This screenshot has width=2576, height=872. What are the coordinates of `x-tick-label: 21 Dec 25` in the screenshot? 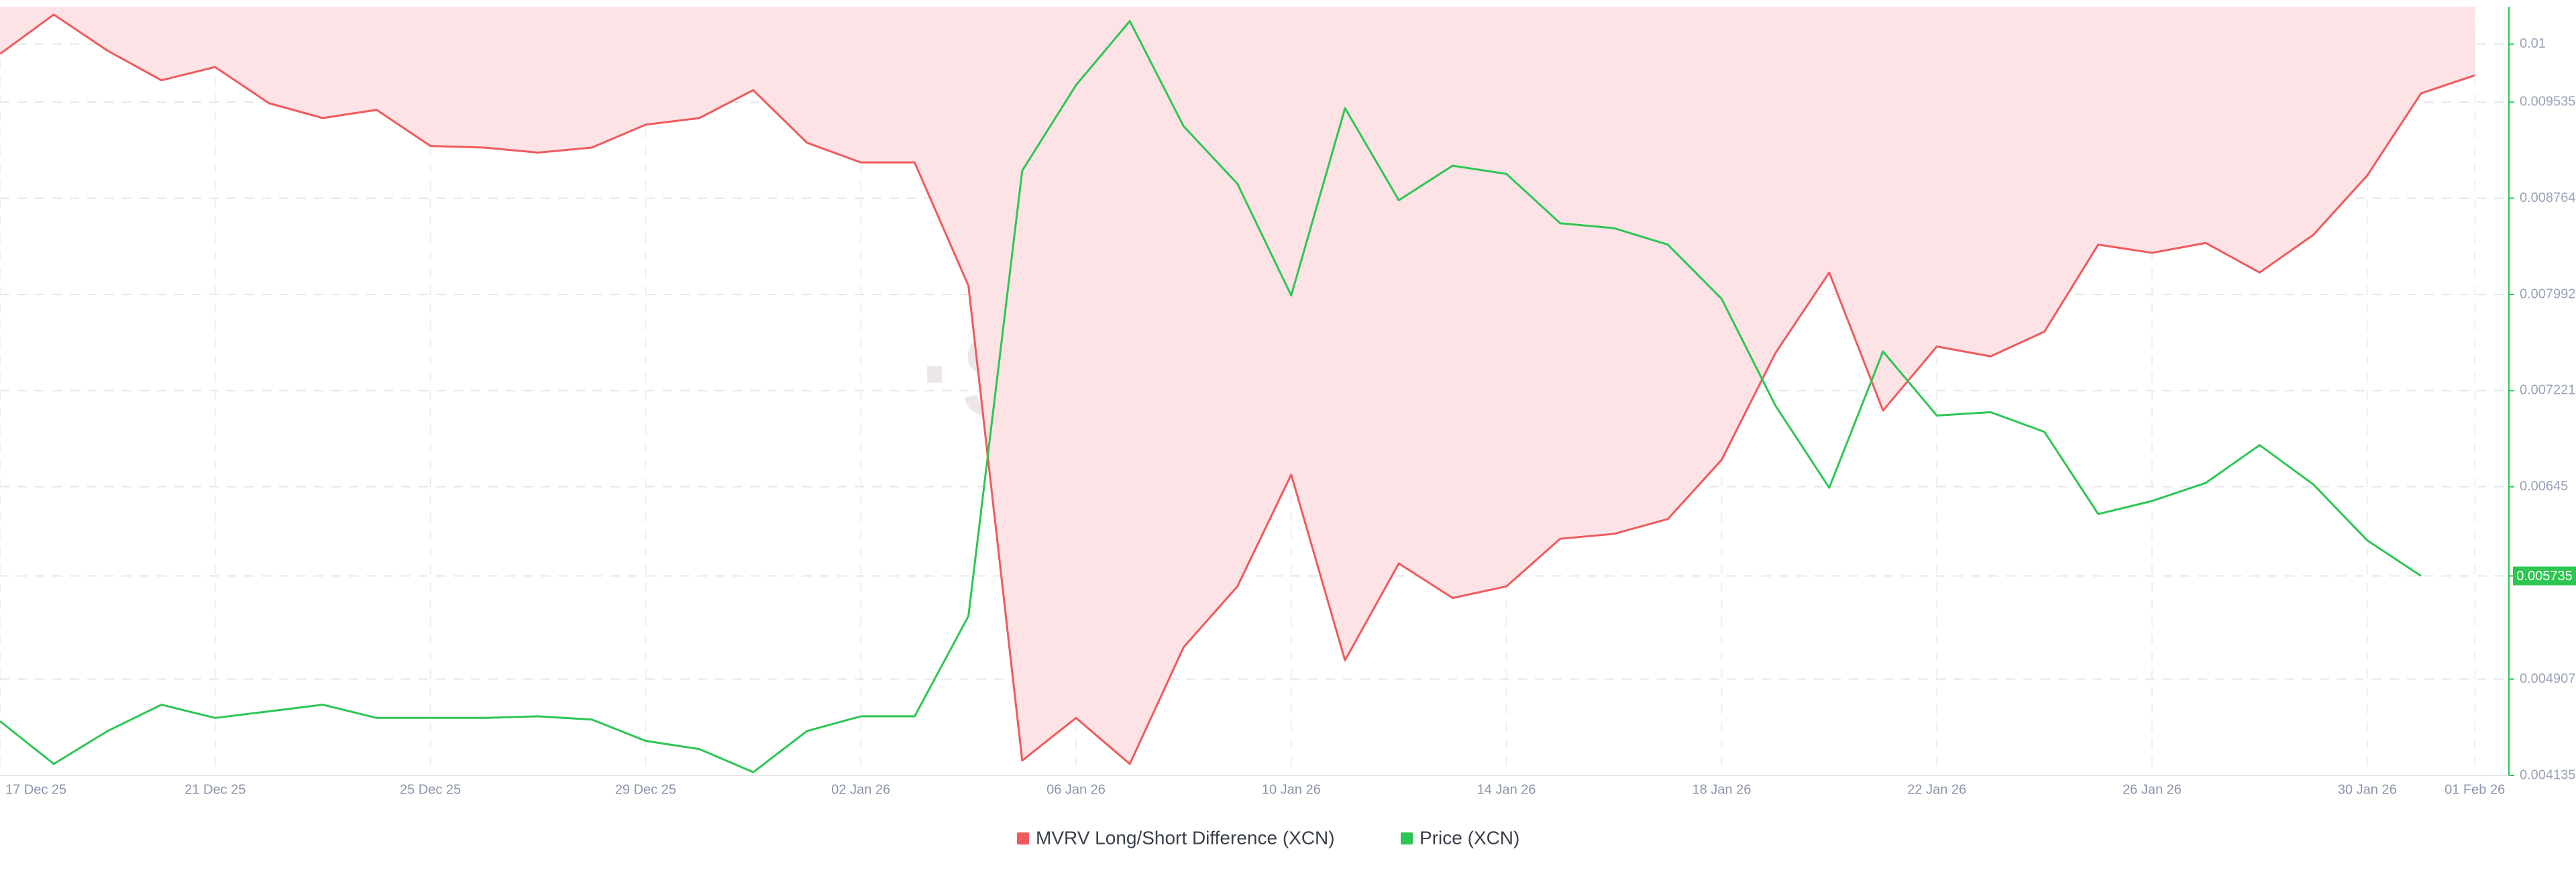 It's located at (215, 790).